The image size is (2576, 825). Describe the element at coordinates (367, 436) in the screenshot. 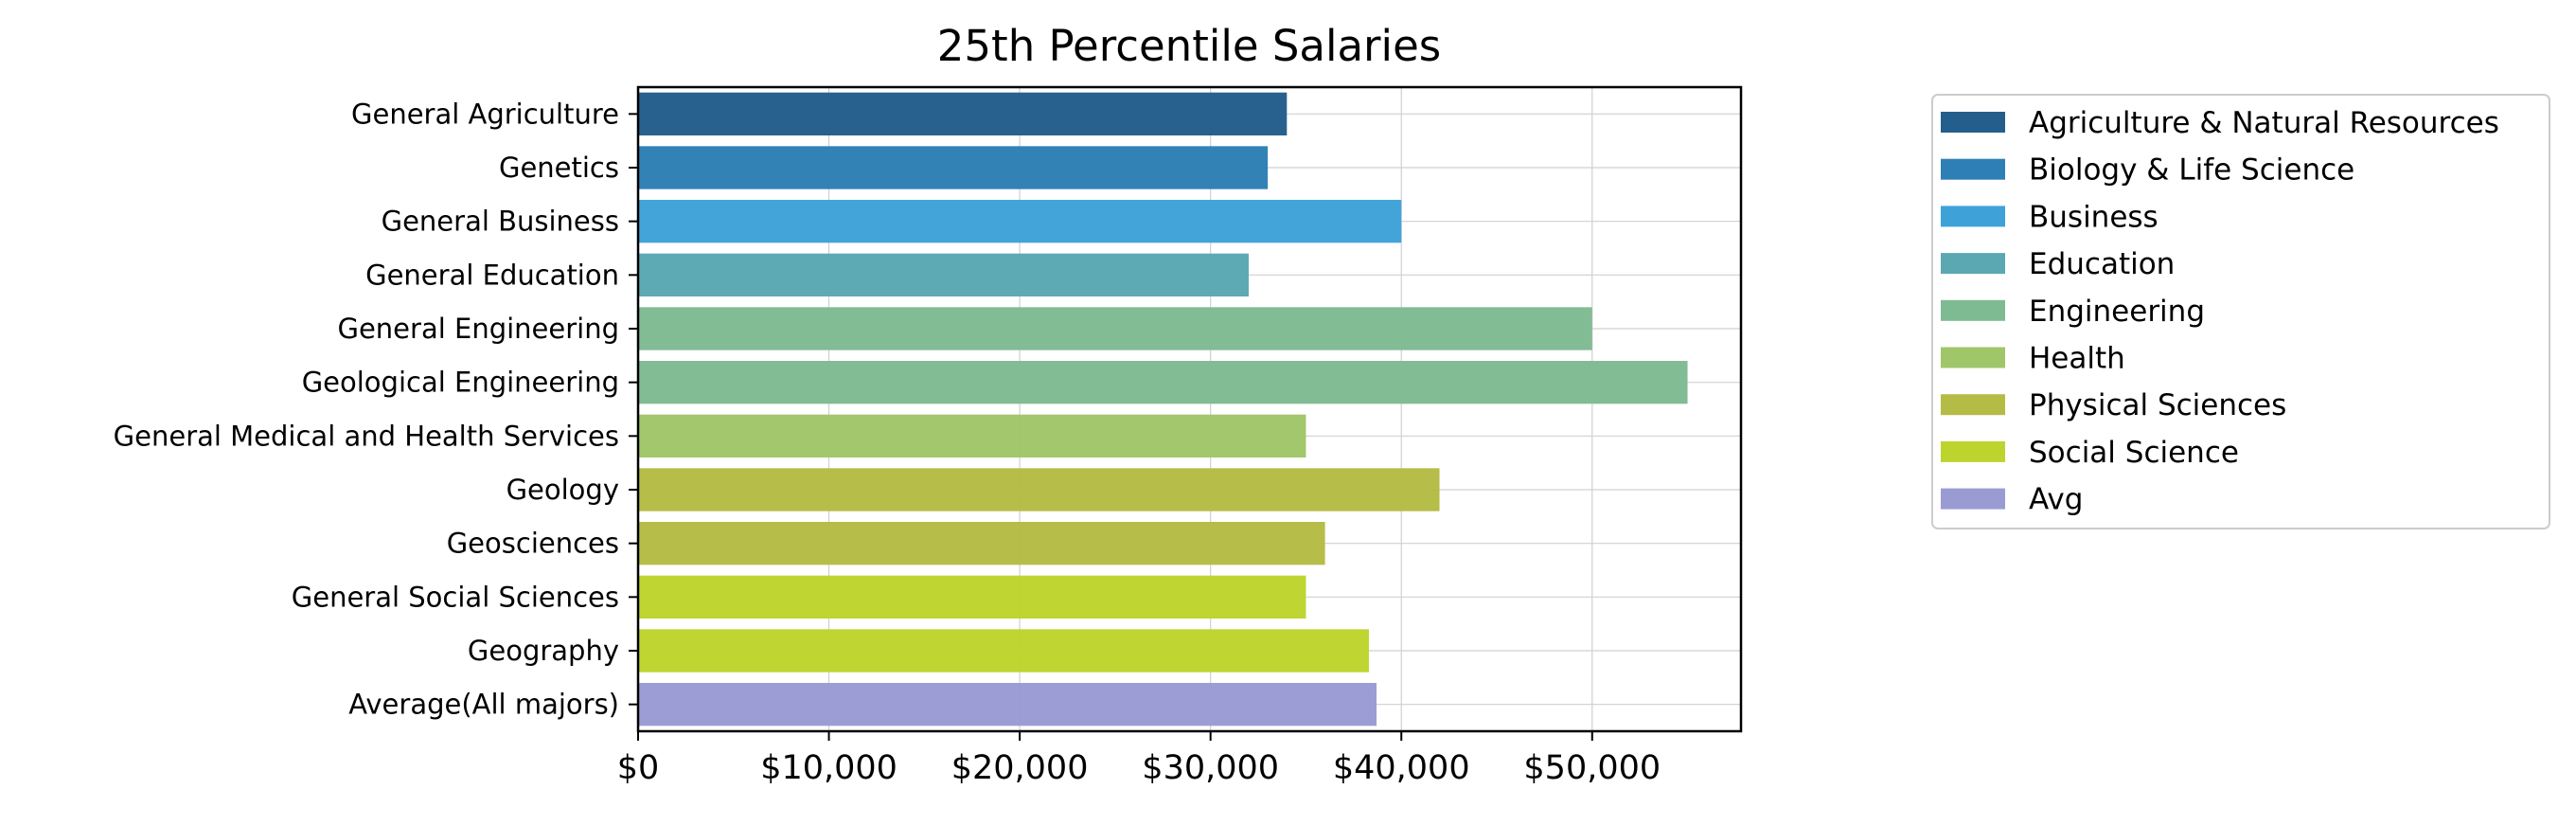

I see `category-label: General Medical and Health Services` at that location.